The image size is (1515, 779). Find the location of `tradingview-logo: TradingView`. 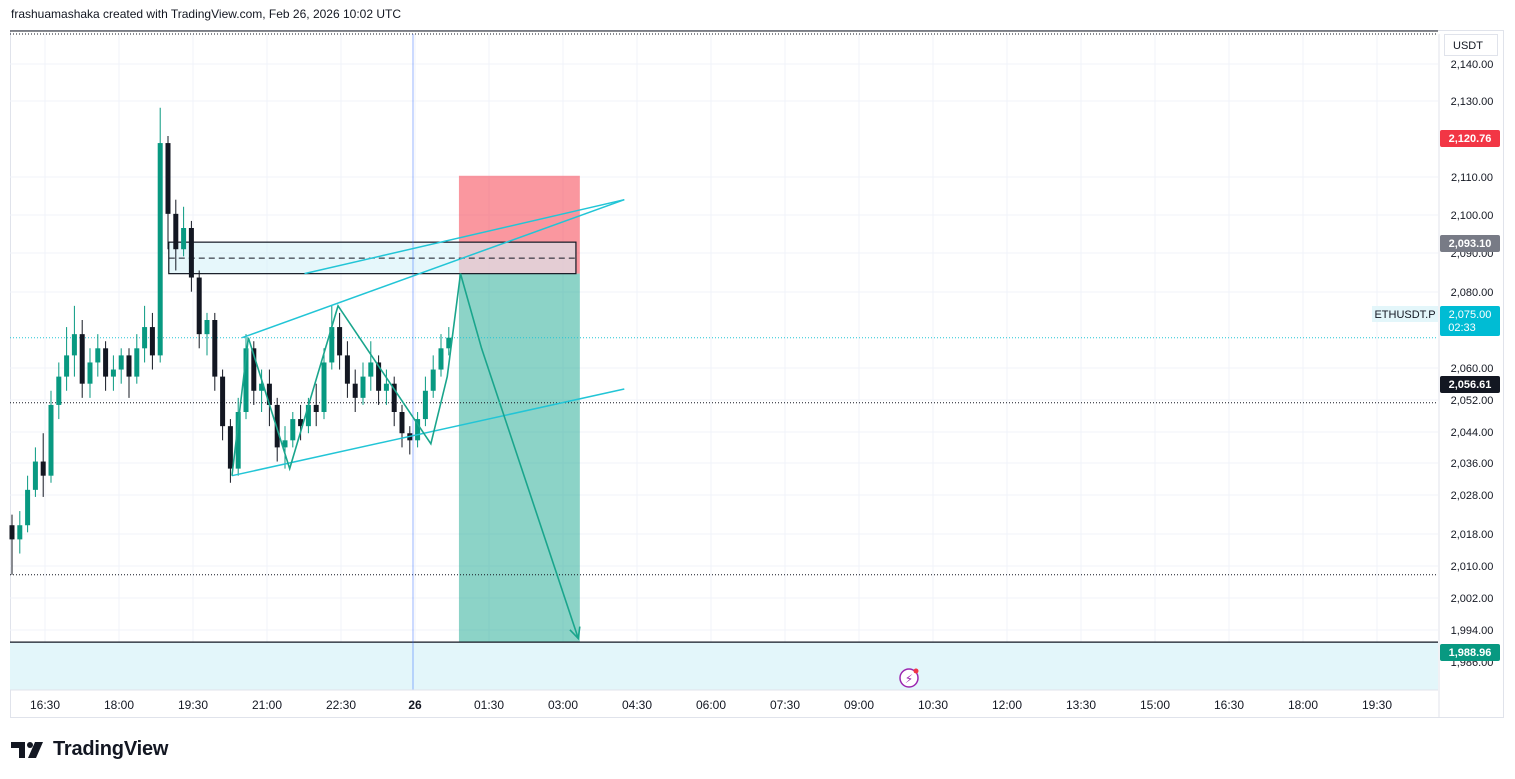

tradingview-logo: TradingView is located at coordinates (89, 749).